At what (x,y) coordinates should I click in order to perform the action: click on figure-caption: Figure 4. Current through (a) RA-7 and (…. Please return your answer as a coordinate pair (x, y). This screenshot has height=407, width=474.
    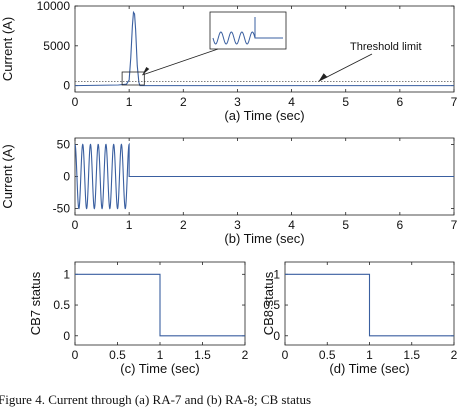
    Looking at the image, I should click on (155, 399).